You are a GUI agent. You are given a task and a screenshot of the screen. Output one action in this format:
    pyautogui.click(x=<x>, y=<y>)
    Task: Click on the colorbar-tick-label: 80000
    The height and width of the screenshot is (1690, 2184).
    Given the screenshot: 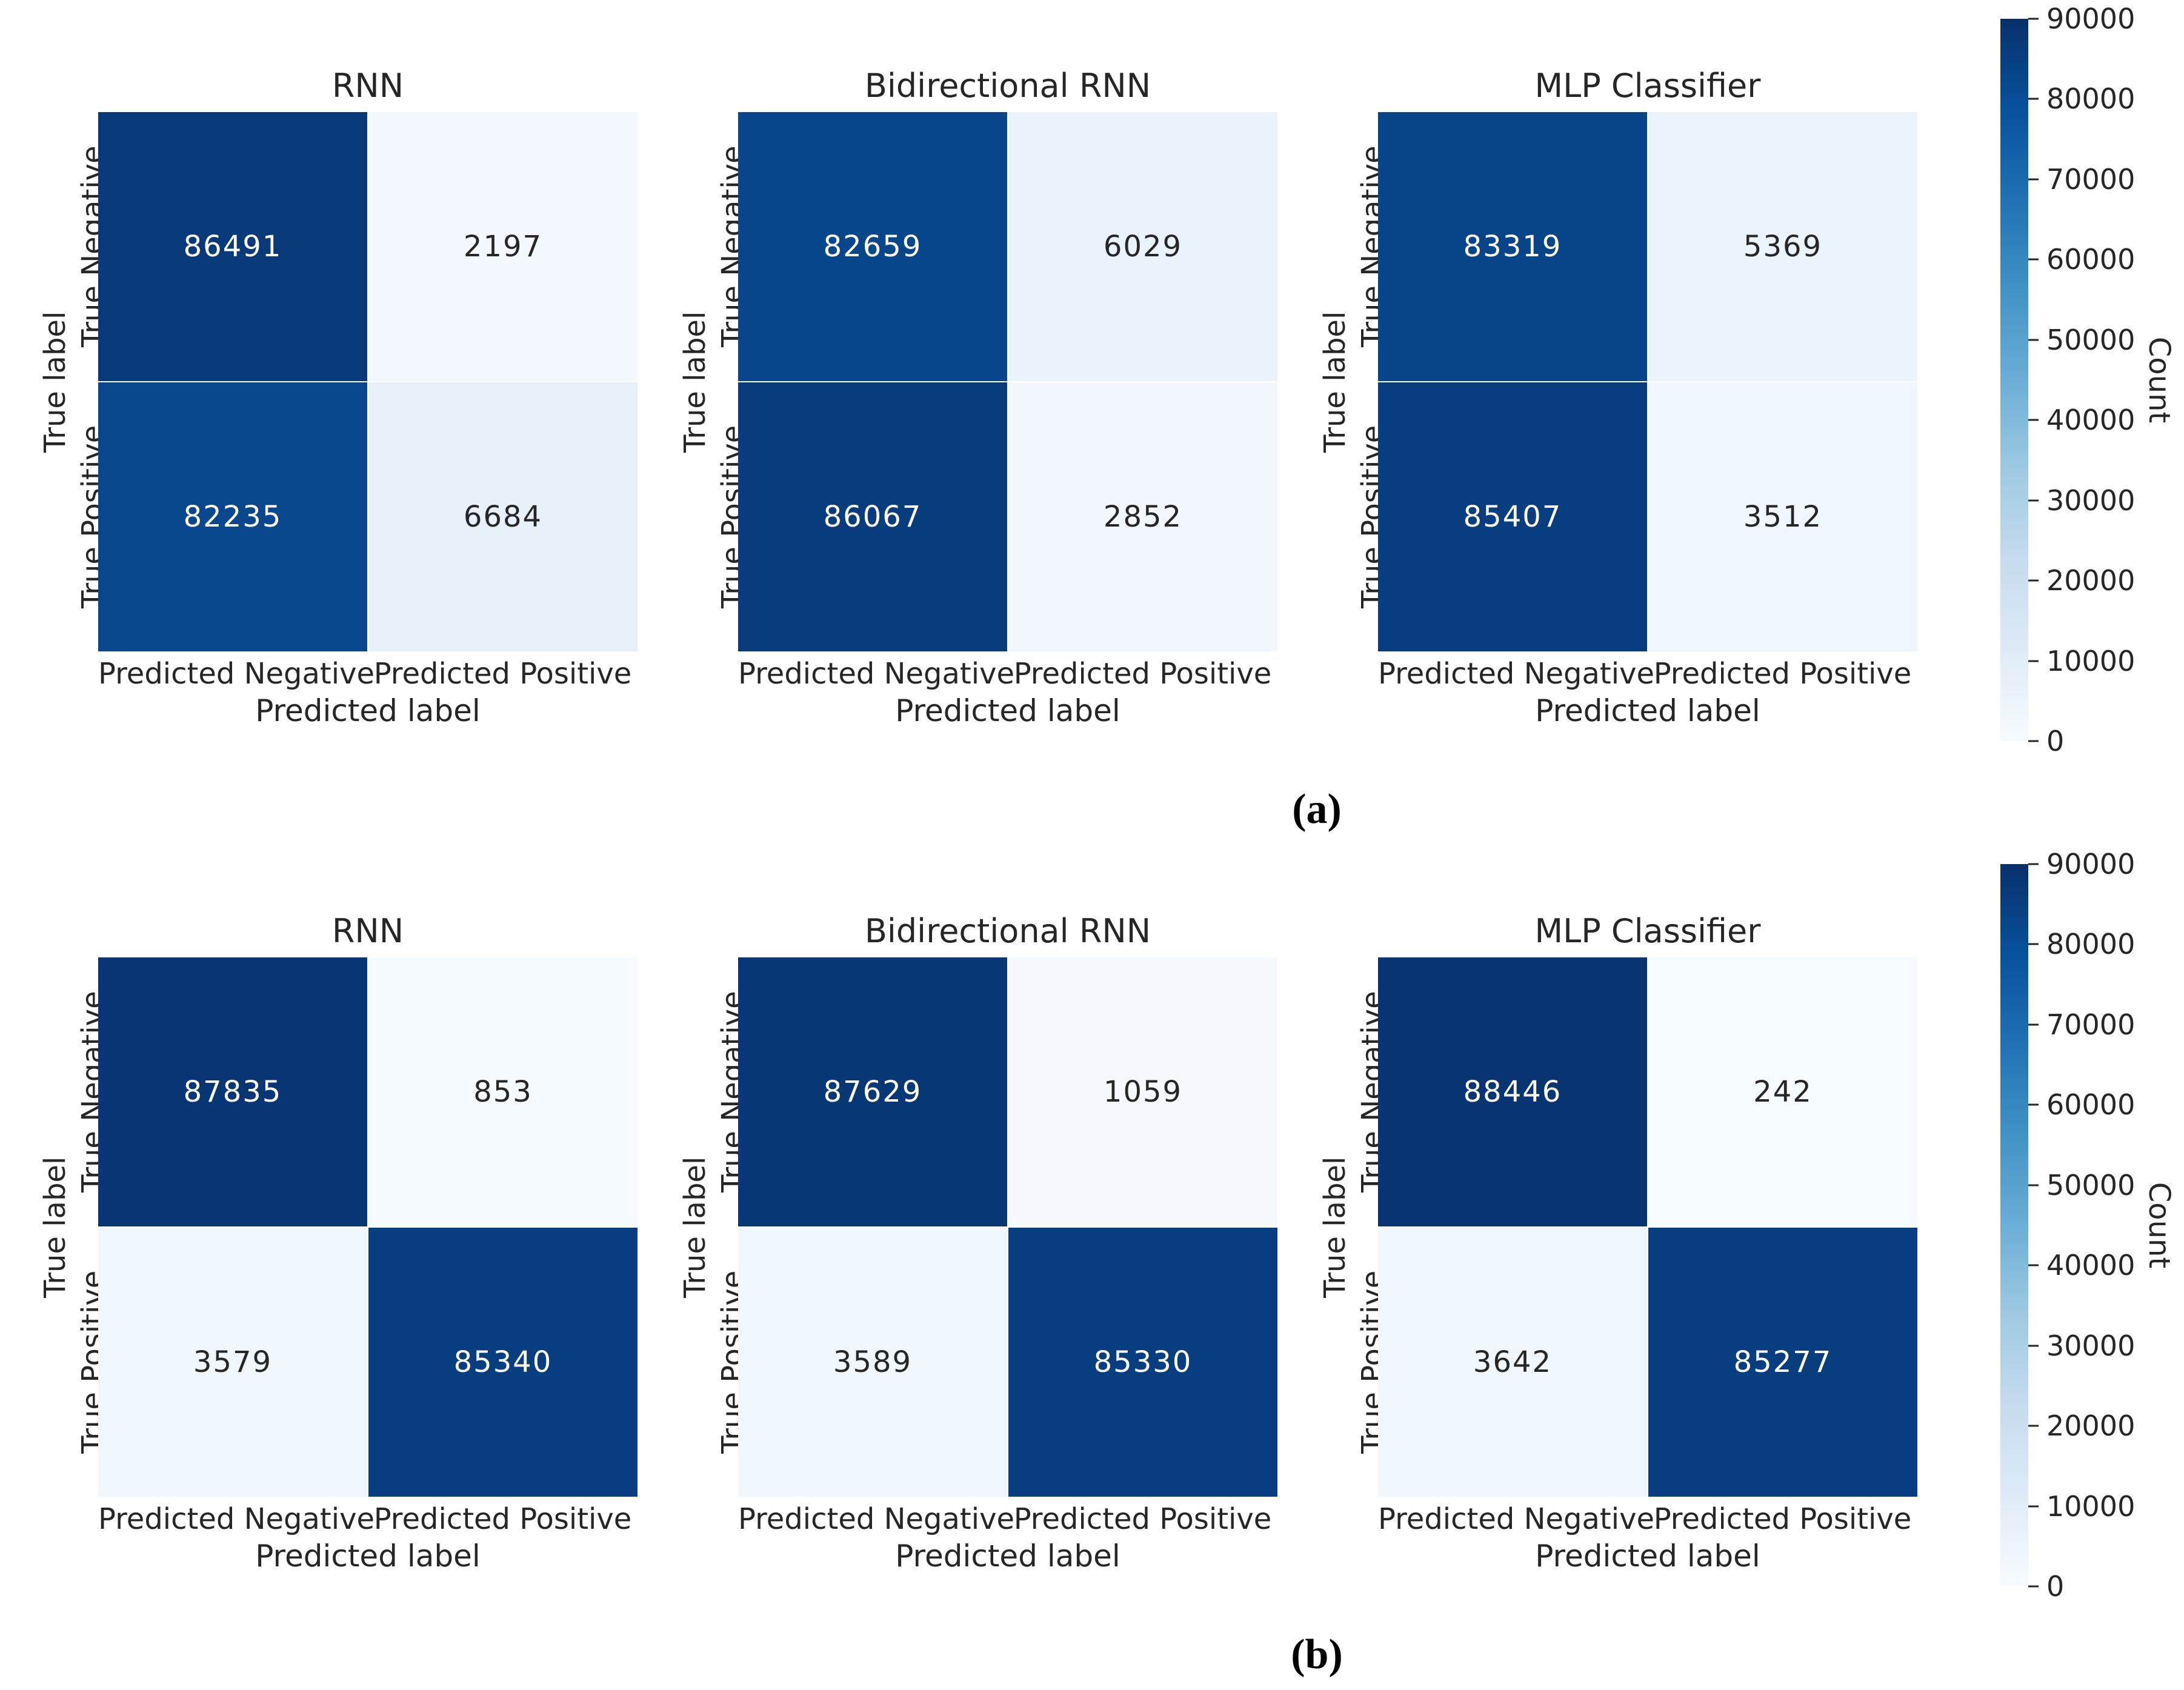 What is the action you would take?
    pyautogui.click(x=2091, y=99)
    